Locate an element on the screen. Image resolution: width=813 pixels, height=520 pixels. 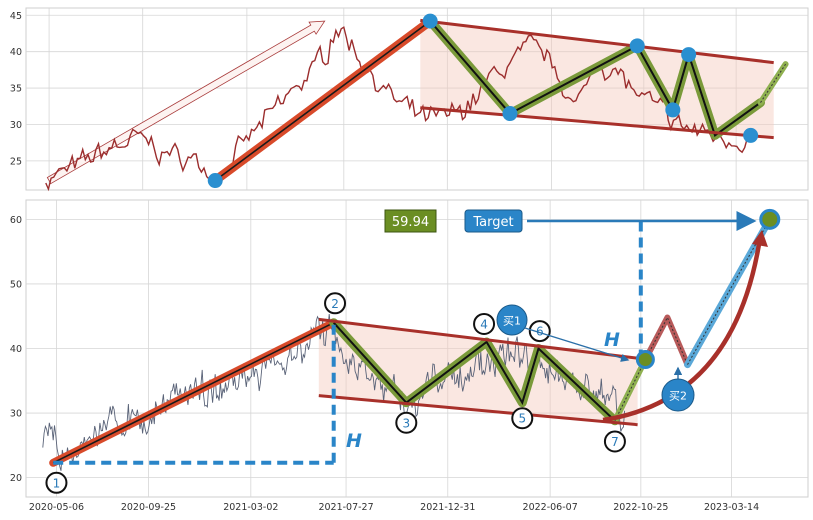
top-y-tick-labels: 25 30 35 40 45 is located at coordinates (16, 89).